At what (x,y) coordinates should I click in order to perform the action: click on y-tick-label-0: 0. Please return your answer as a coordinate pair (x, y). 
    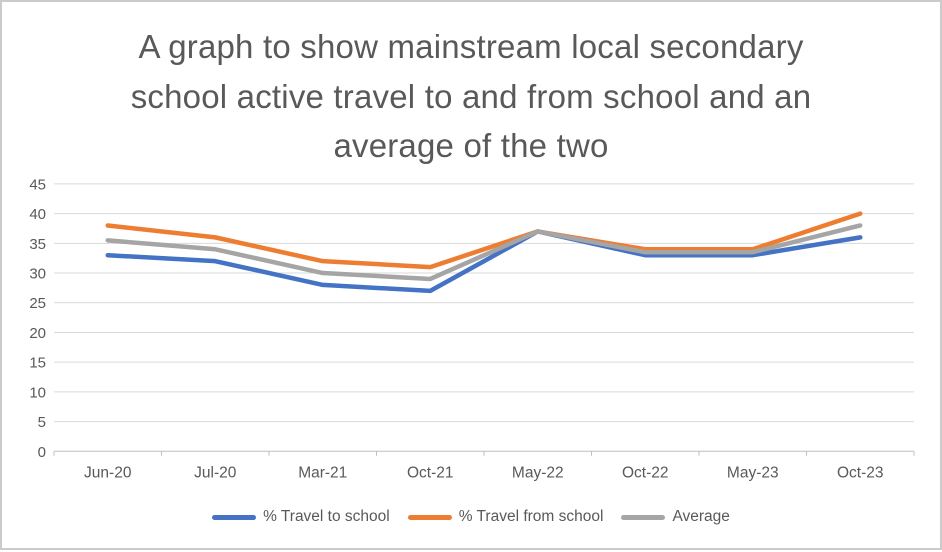
    Looking at the image, I should click on (42, 452).